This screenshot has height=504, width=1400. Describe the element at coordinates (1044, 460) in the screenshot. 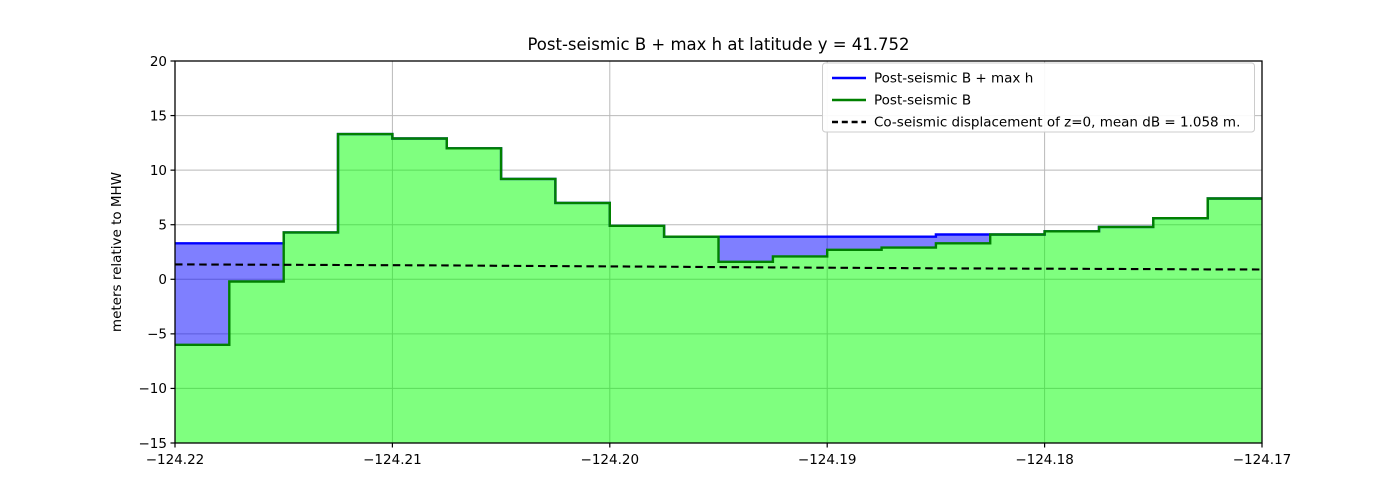

I see `x-tick-label: −124.18` at that location.